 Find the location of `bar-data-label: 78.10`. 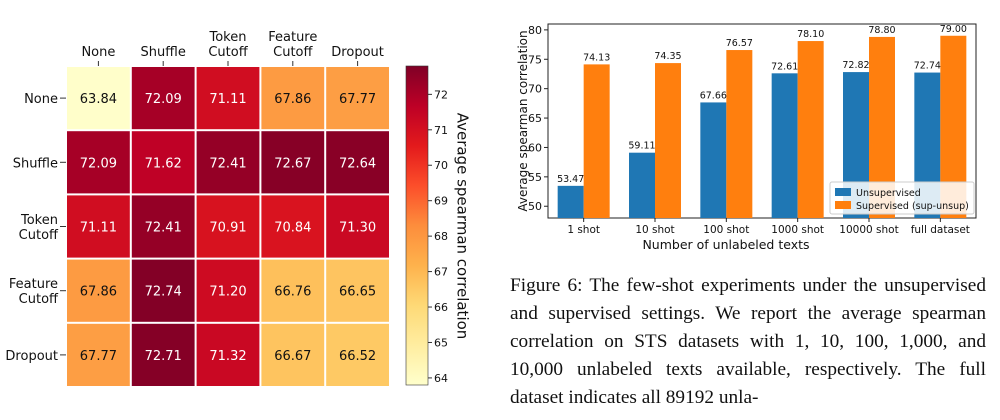

bar-data-label: 78.10 is located at coordinates (810, 34).